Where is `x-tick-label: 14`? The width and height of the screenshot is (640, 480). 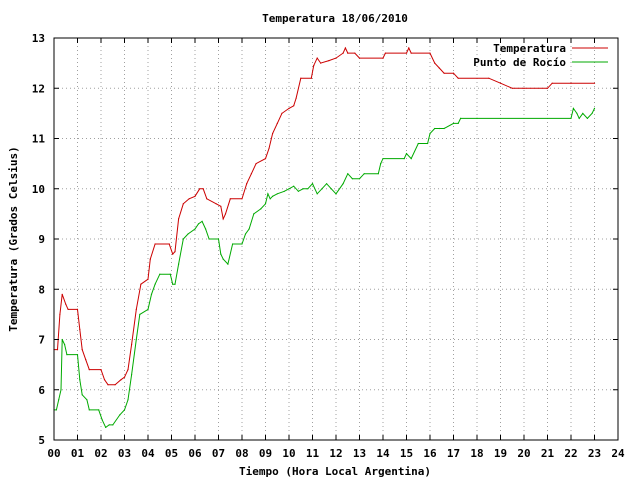 x-tick-label: 14 is located at coordinates (383, 453).